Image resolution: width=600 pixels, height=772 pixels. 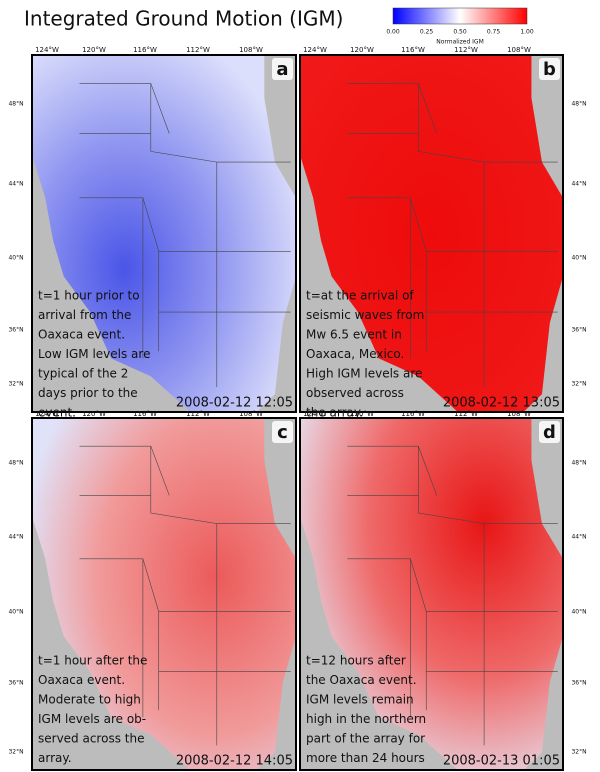 What do you see at coordinates (94, 354) in the screenshot?
I see `caption-line: Low IGM levels are` at bounding box center [94, 354].